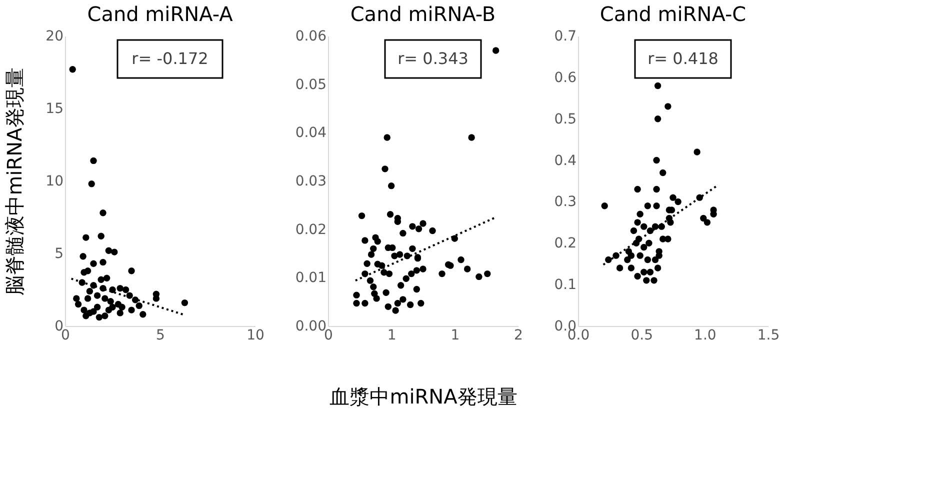  I want to click on y-axis-title: 脳脊髄液中miRNA発現量, so click(14, 182).